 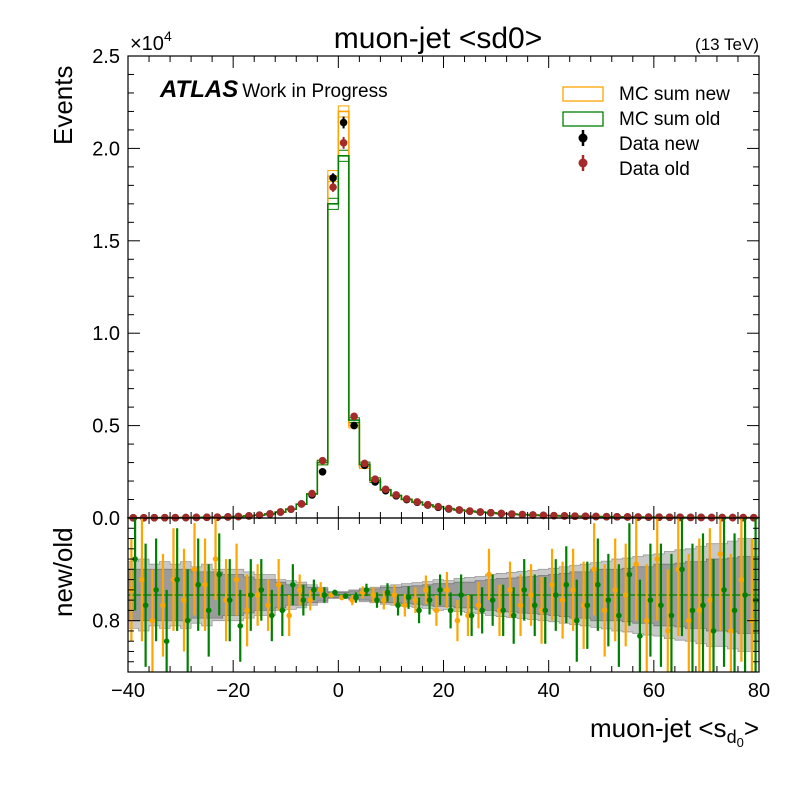 I want to click on y-axis-title-ratio: new/old, so click(x=63, y=572).